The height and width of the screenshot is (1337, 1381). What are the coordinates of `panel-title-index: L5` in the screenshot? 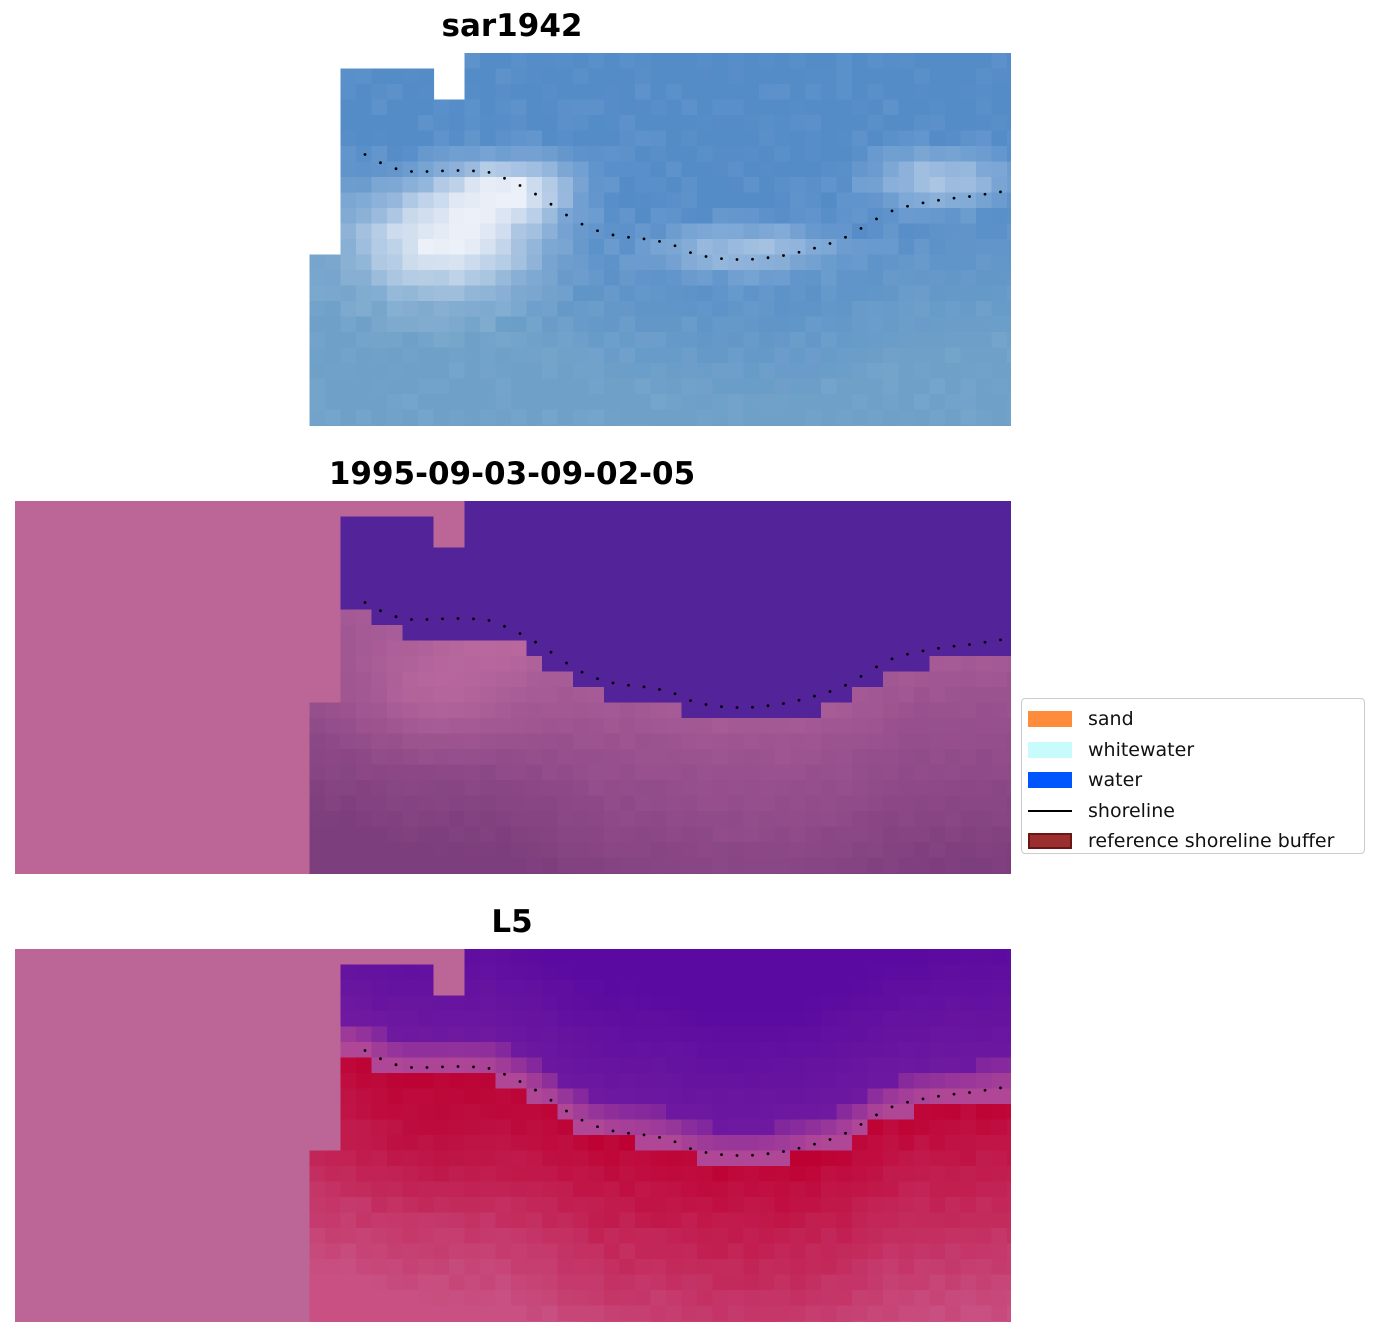 It's located at (512, 922).